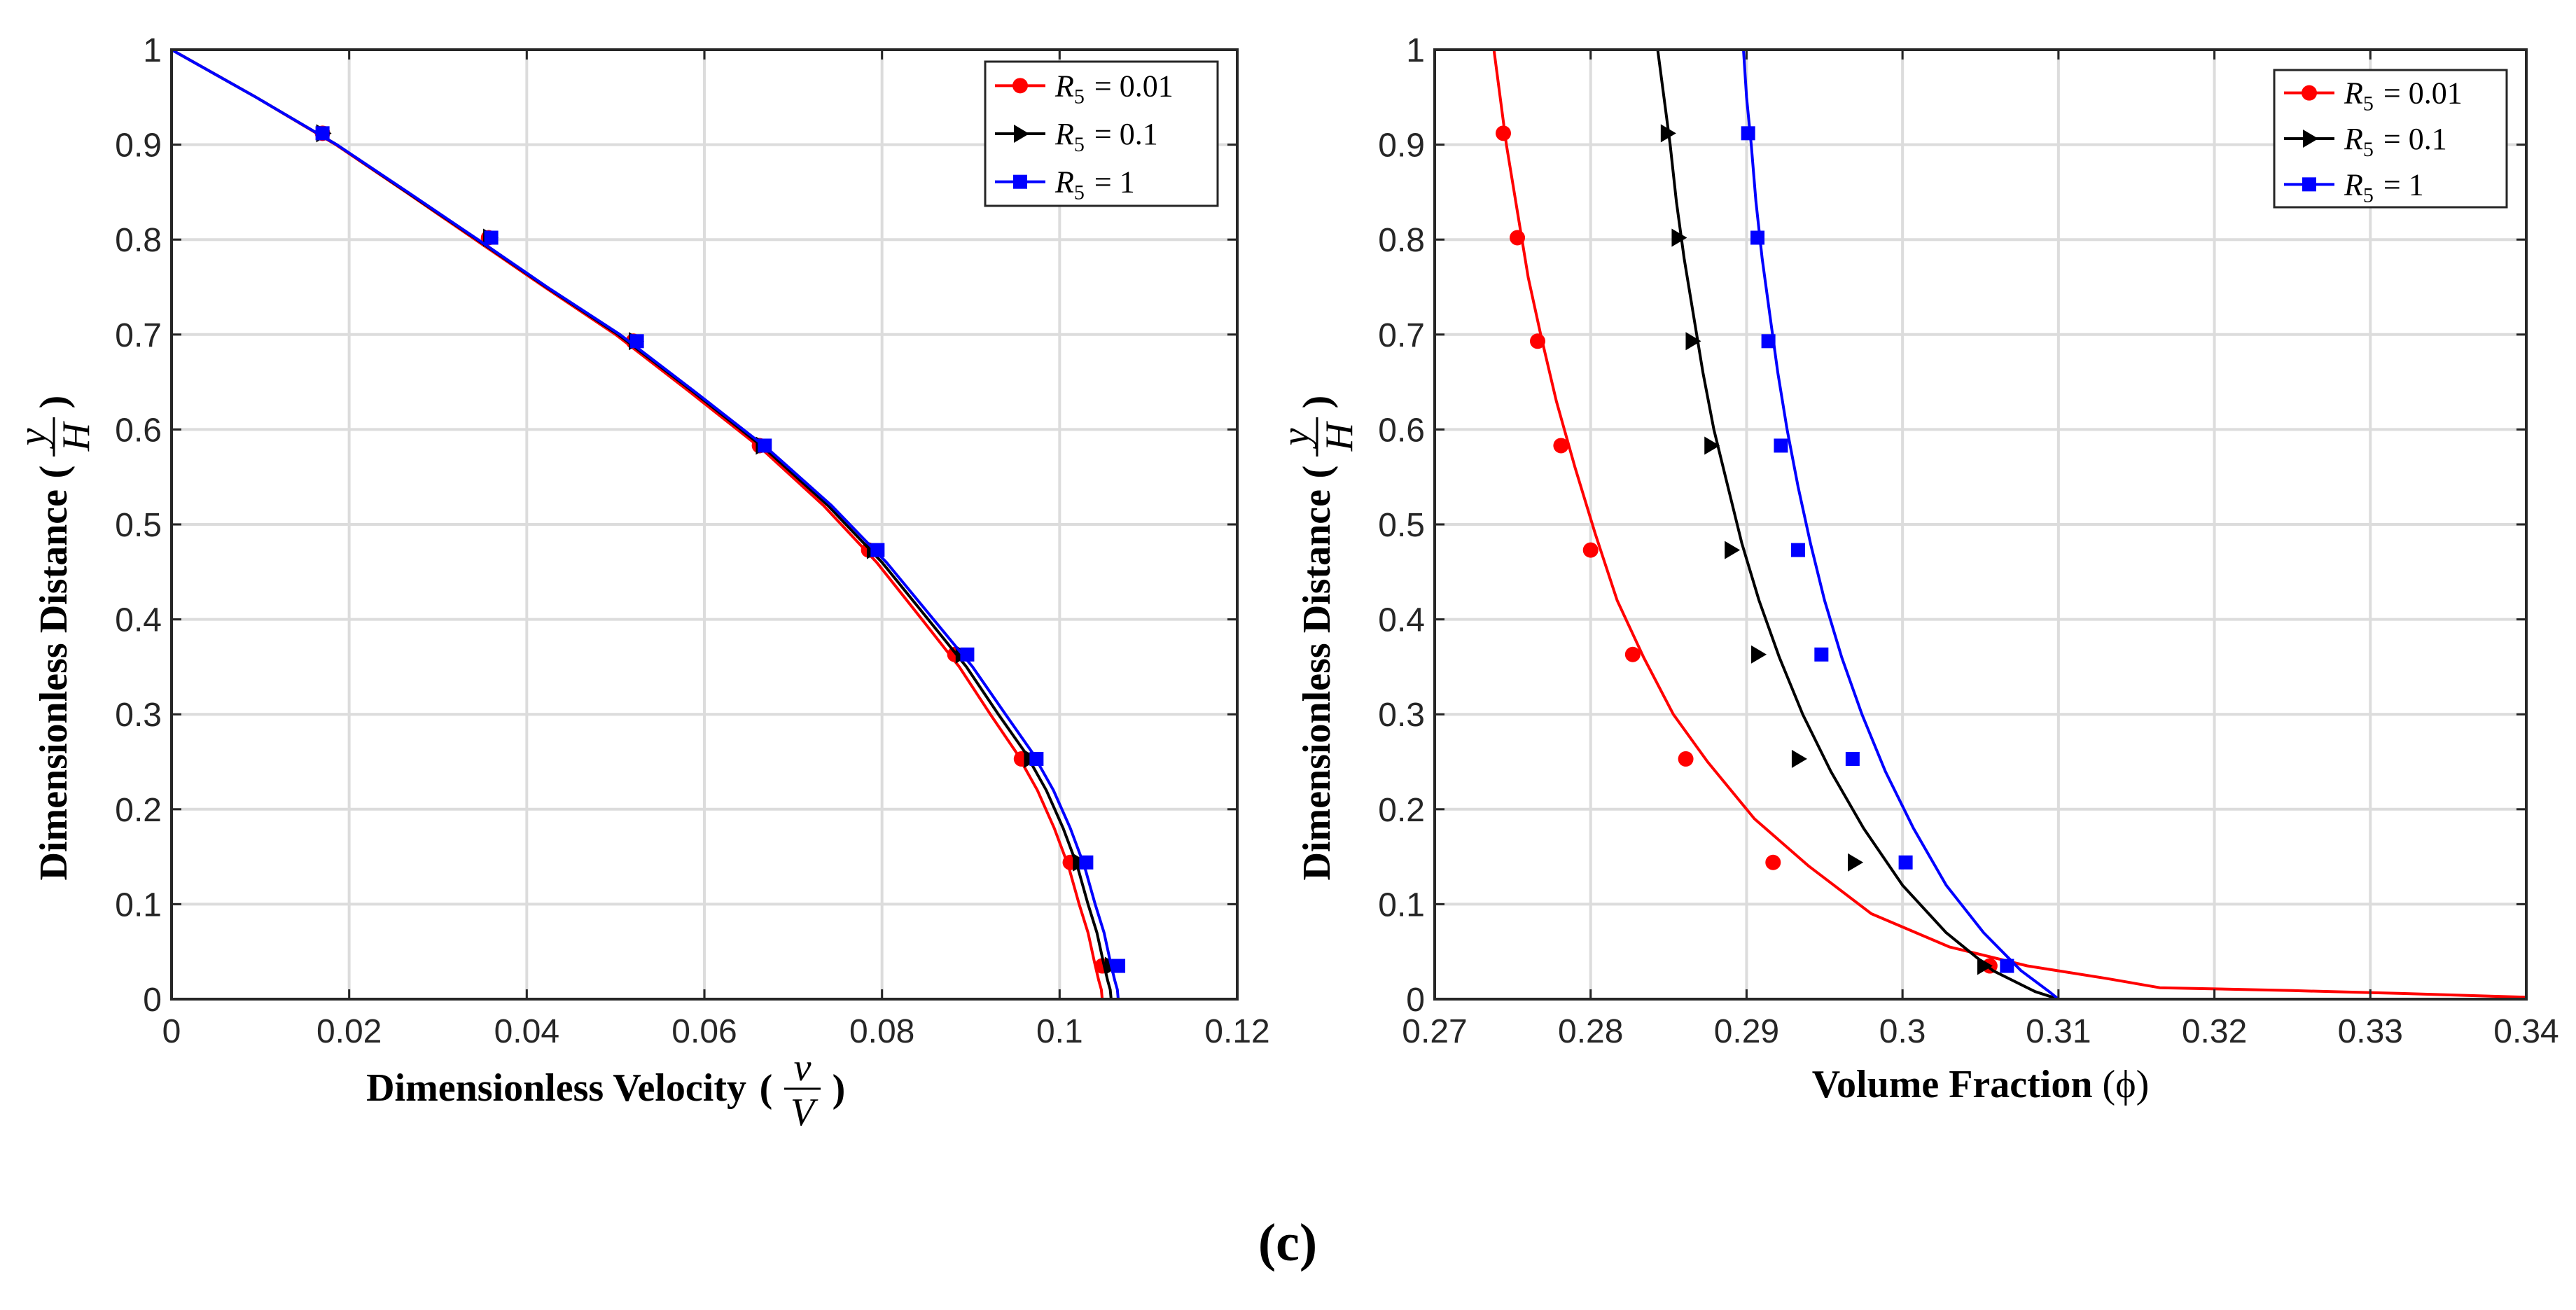 The height and width of the screenshot is (1310, 2576). I want to click on x-tick-label: 0.02, so click(349, 1031).